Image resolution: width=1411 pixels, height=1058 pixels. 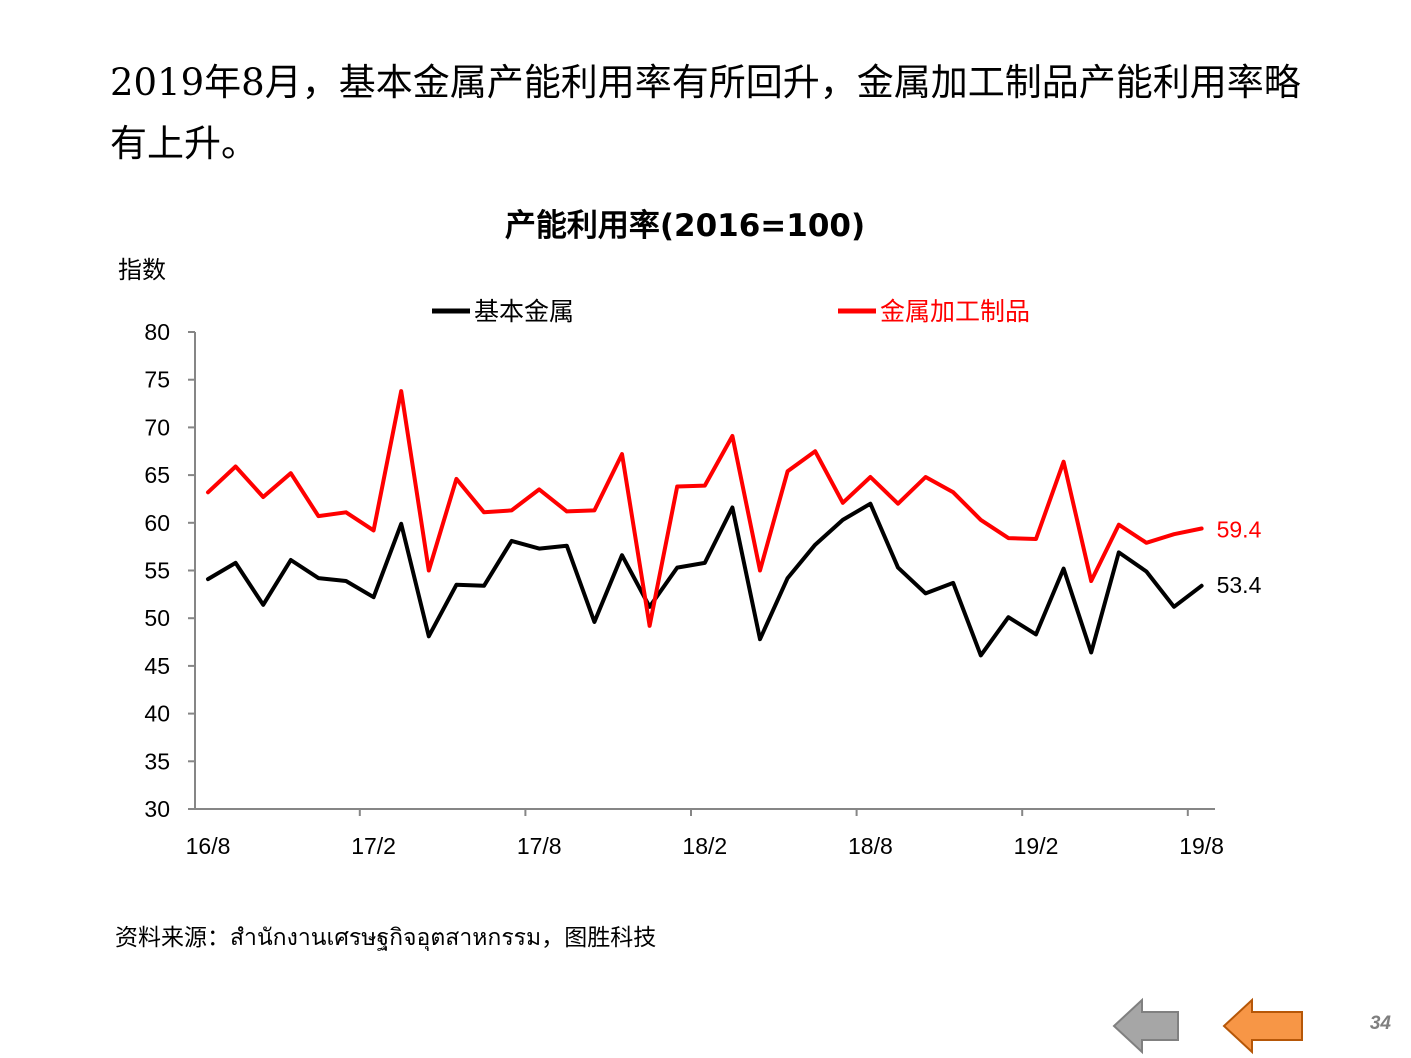 What do you see at coordinates (704, 846) in the screenshot?
I see `x-tick-label: 18/2` at bounding box center [704, 846].